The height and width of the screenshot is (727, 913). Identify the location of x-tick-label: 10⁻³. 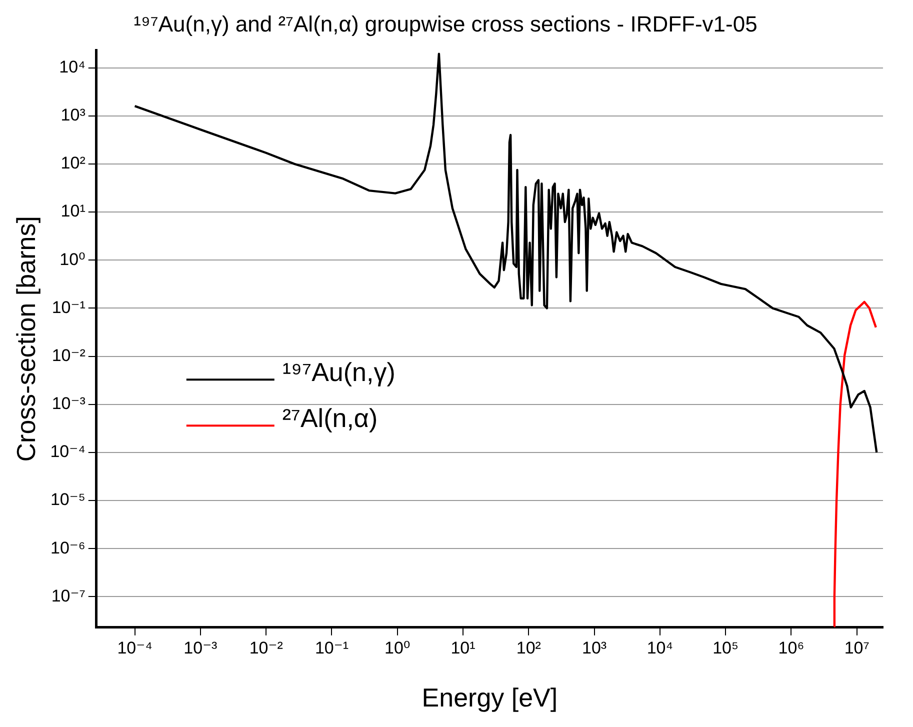
(201, 648).